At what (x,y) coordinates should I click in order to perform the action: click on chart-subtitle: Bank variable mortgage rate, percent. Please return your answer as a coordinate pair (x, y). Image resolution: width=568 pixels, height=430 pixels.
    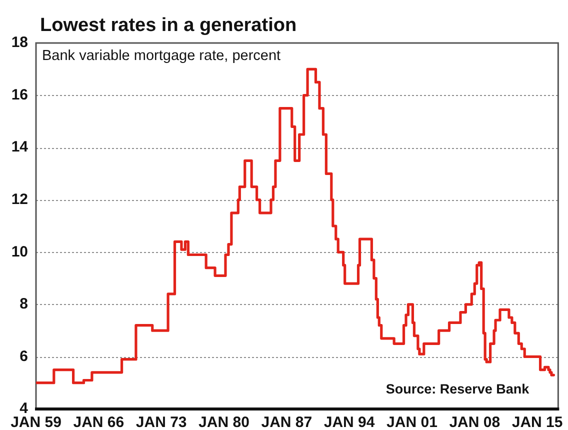
    Looking at the image, I should click on (161, 56).